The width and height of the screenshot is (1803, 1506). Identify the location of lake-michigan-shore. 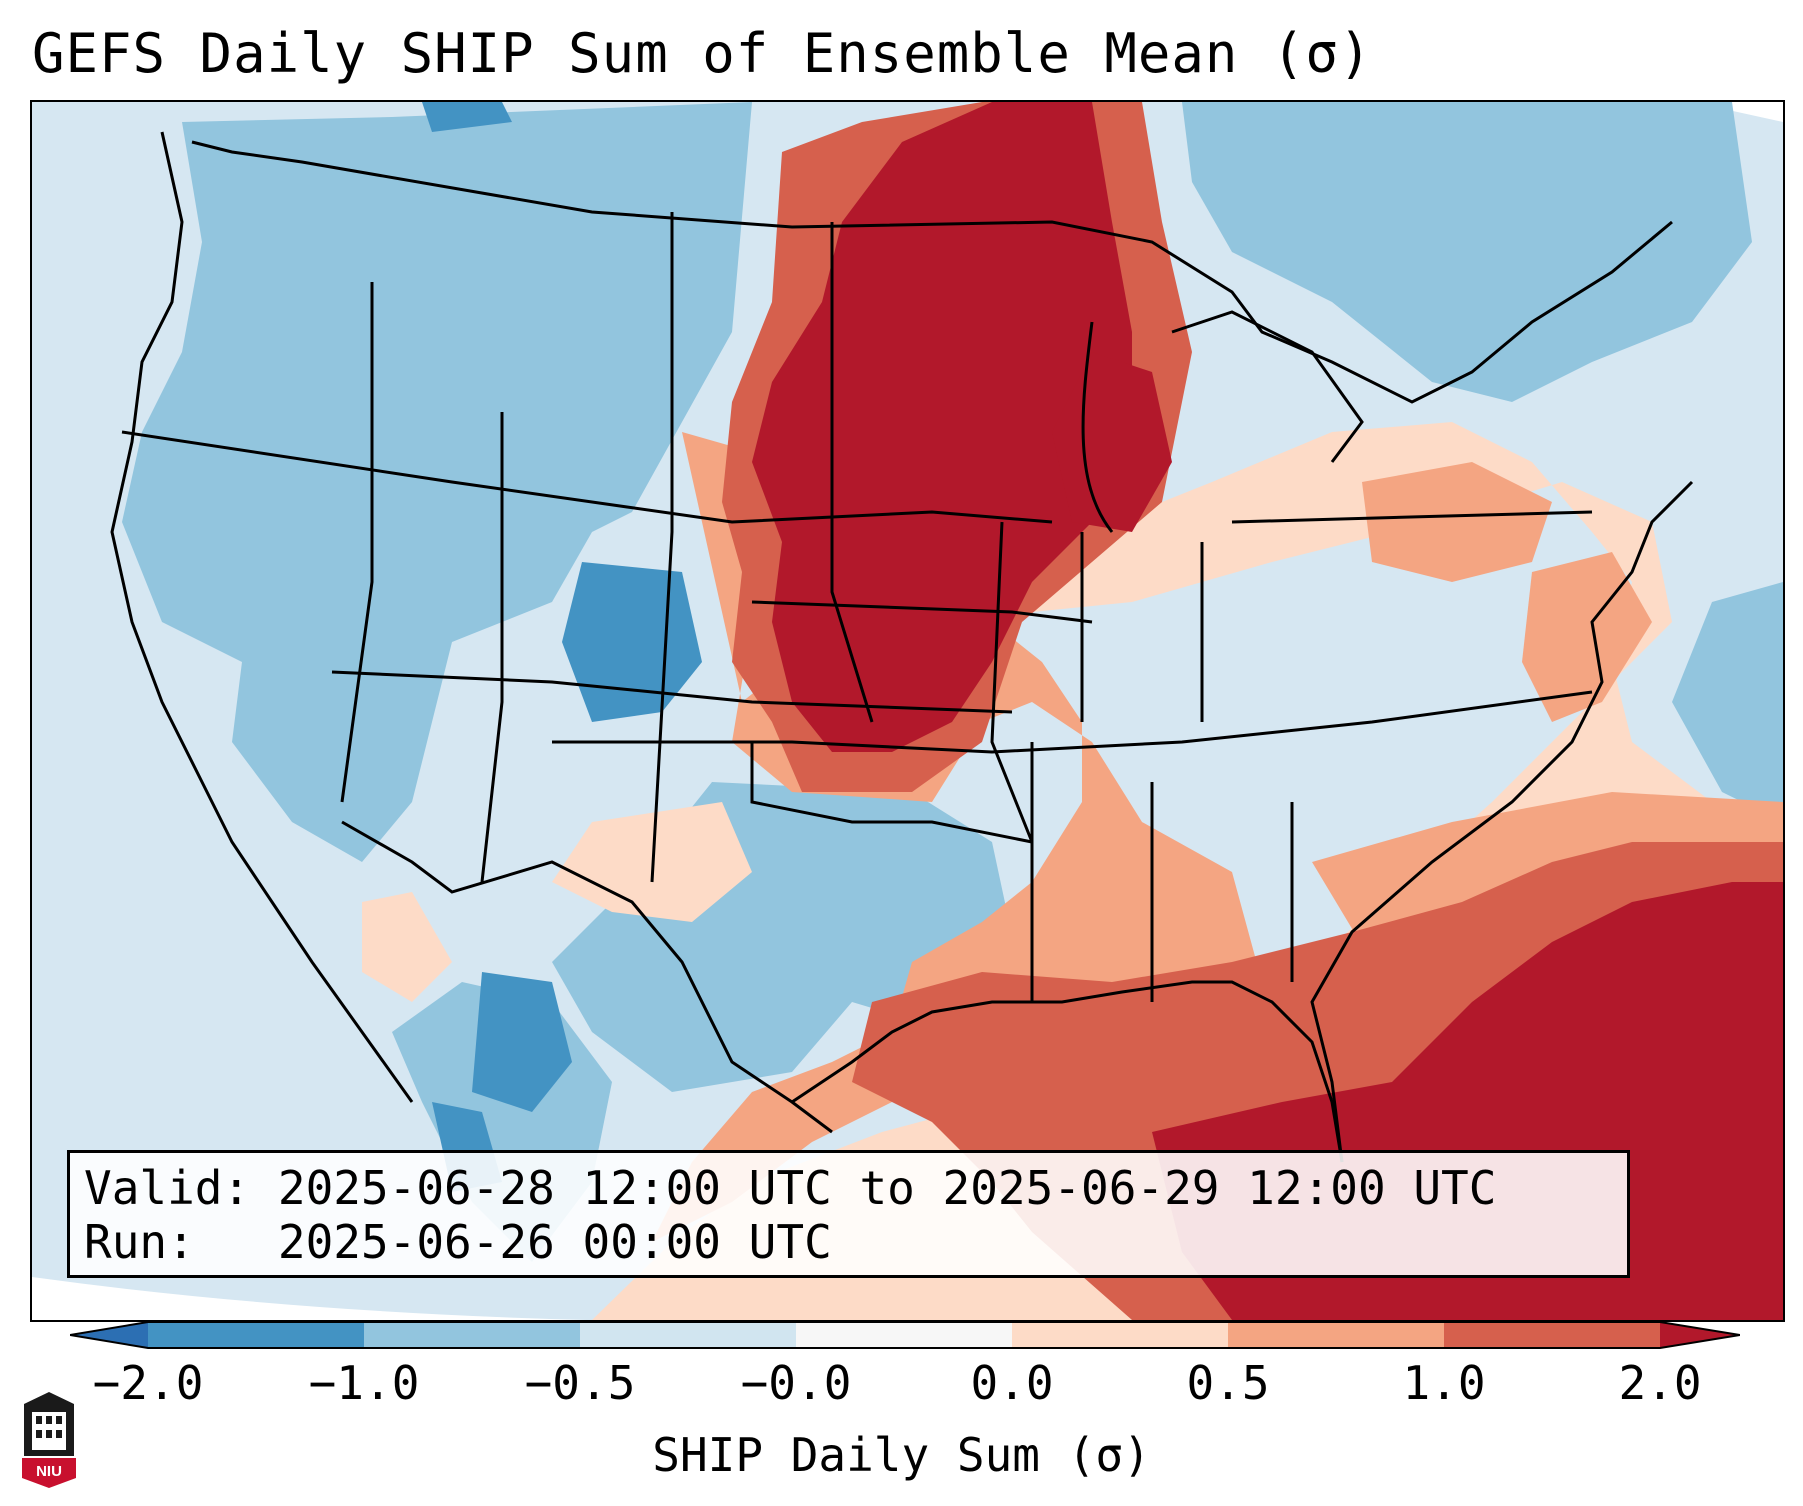
(1097, 427).